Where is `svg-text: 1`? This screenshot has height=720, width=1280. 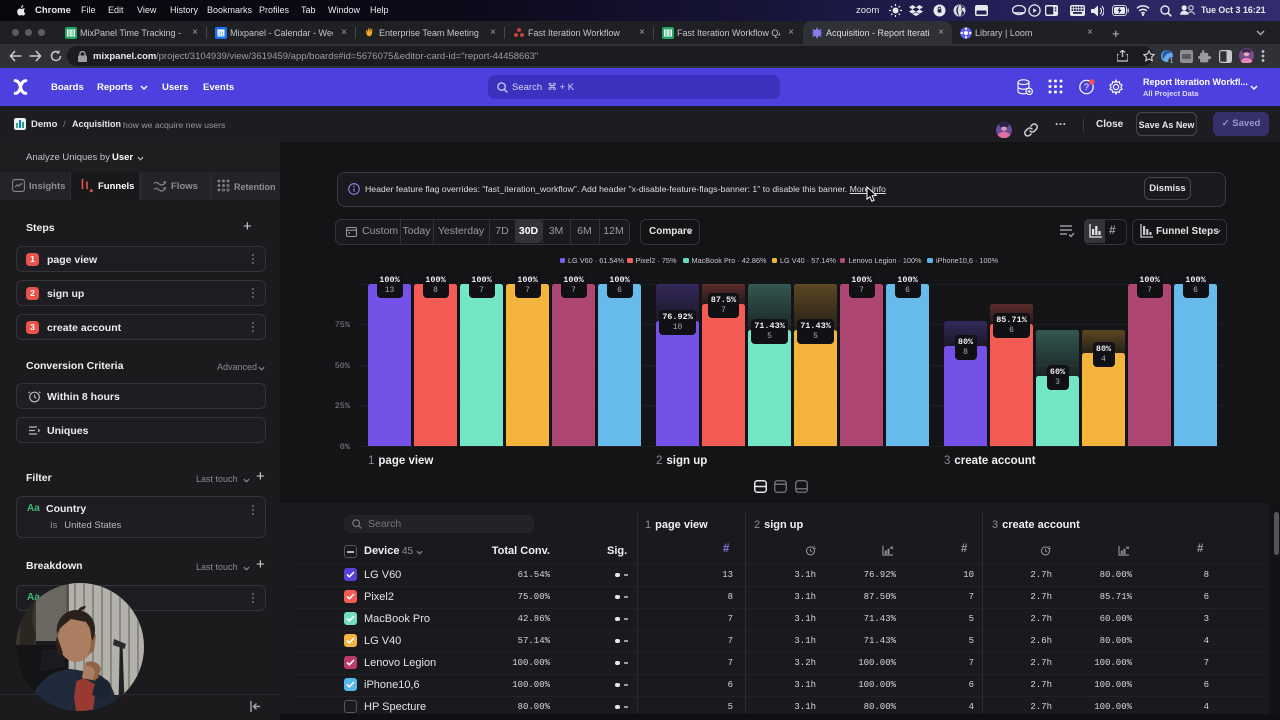 svg-text: 1 is located at coordinates (1172, 61).